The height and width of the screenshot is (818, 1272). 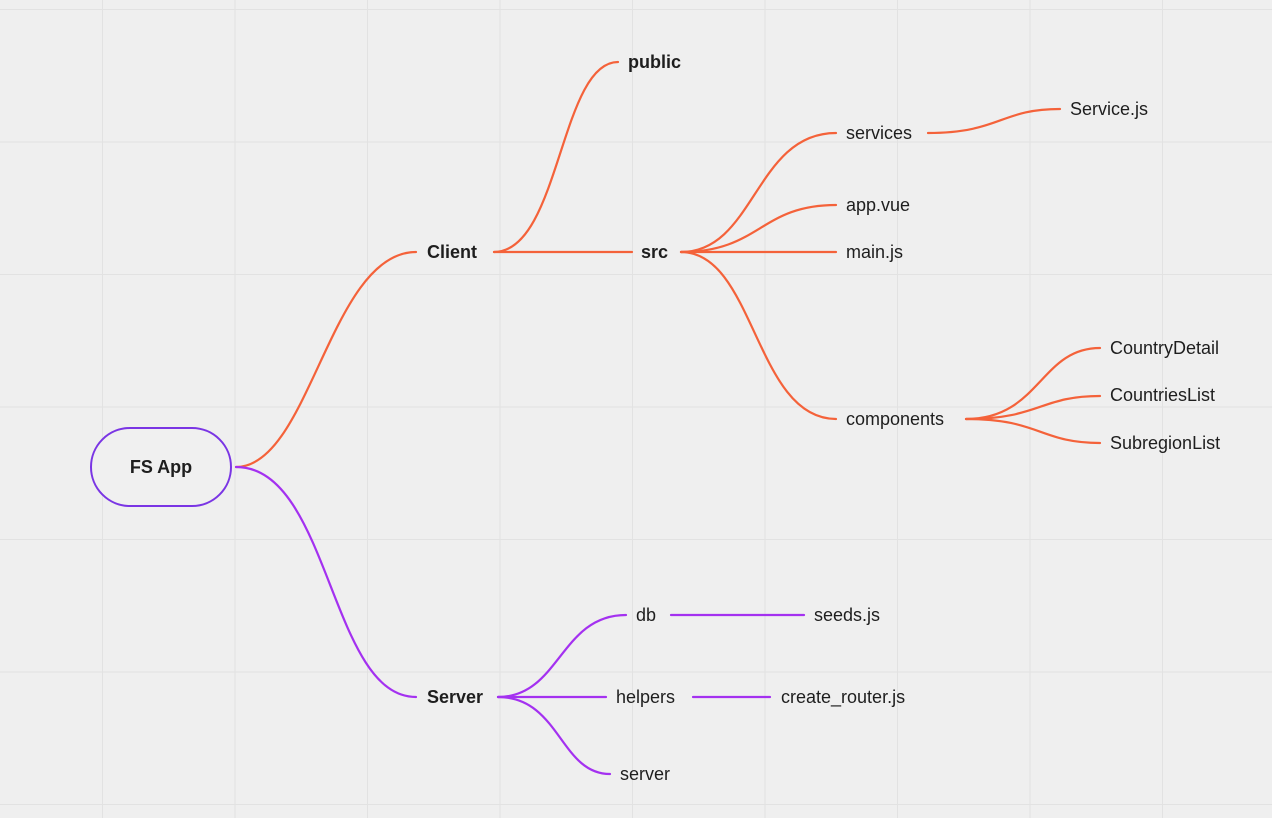 What do you see at coordinates (1033, 431) in the screenshot?
I see `link-components-subregionlist` at bounding box center [1033, 431].